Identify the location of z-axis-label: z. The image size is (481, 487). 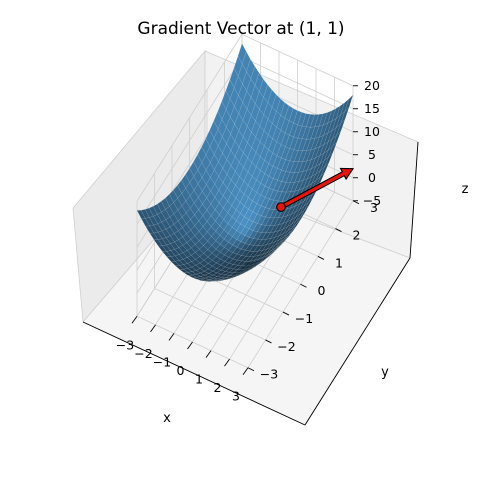
(465, 189).